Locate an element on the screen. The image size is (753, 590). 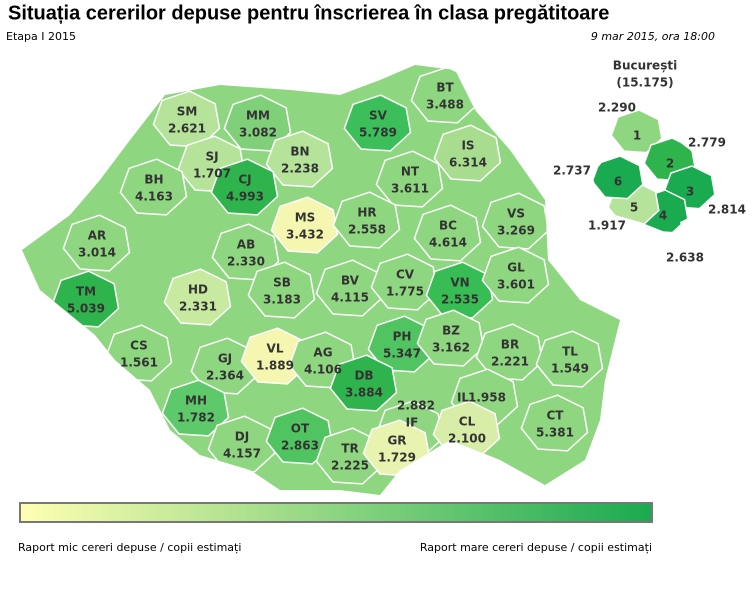
county-value: 3.082 is located at coordinates (258, 133).